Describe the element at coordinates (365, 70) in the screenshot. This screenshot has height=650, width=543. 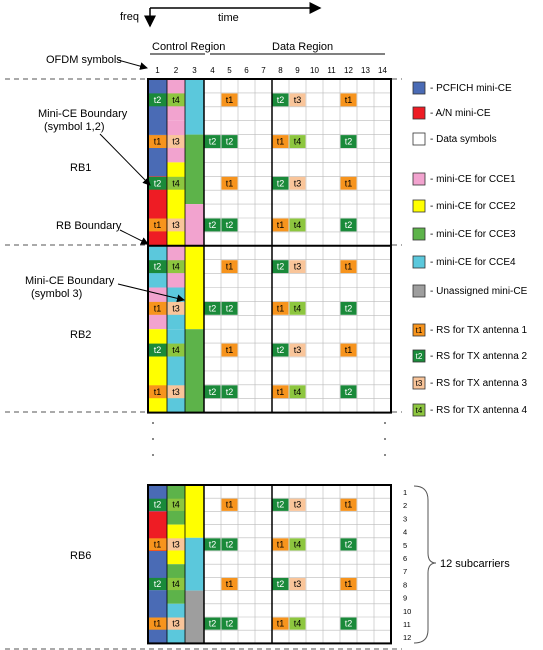
I see `symbol-number: 13` at that location.